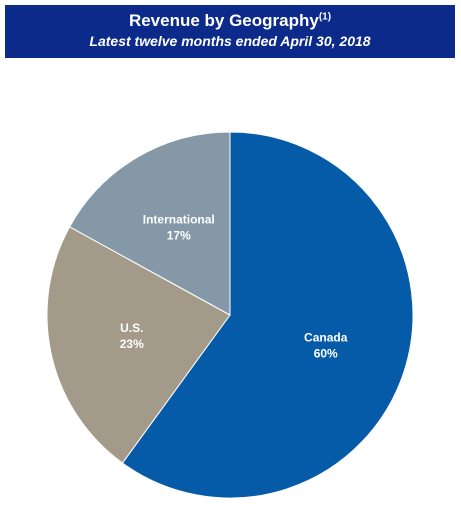  I want to click on slice-label: Canada, so click(326, 337).